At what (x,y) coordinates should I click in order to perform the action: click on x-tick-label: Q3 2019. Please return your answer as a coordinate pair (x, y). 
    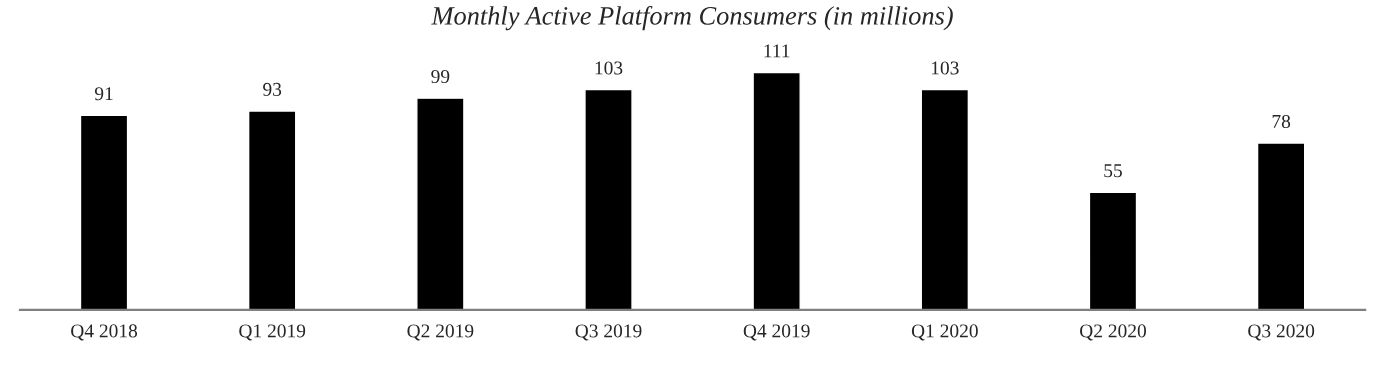
    Looking at the image, I should click on (608, 332).